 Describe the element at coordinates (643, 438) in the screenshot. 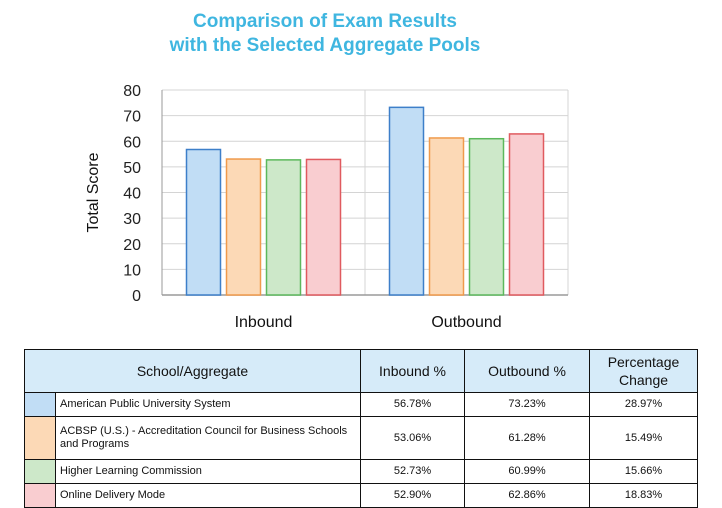

I see `row-change: 15.49%` at that location.